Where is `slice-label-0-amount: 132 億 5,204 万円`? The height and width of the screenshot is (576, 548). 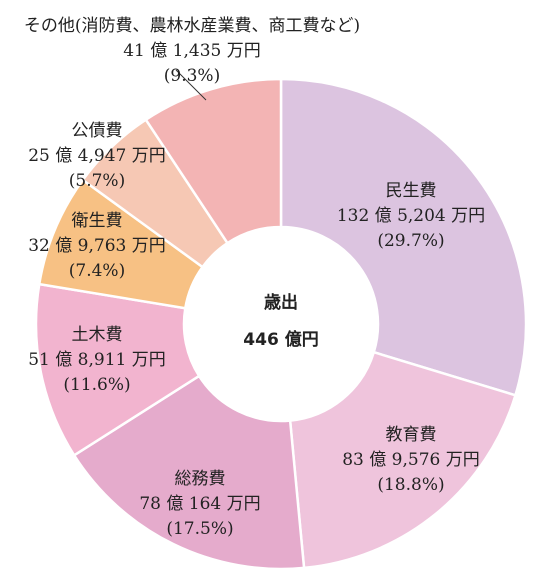
slice-label-0-amount: 132 億 5,204 万円 is located at coordinates (411, 216).